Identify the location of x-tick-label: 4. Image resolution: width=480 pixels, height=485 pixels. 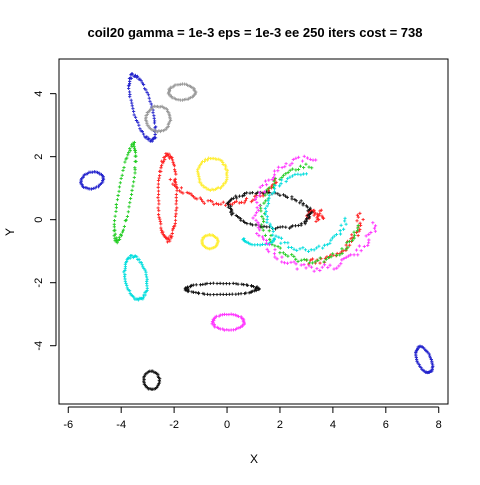
(333, 425).